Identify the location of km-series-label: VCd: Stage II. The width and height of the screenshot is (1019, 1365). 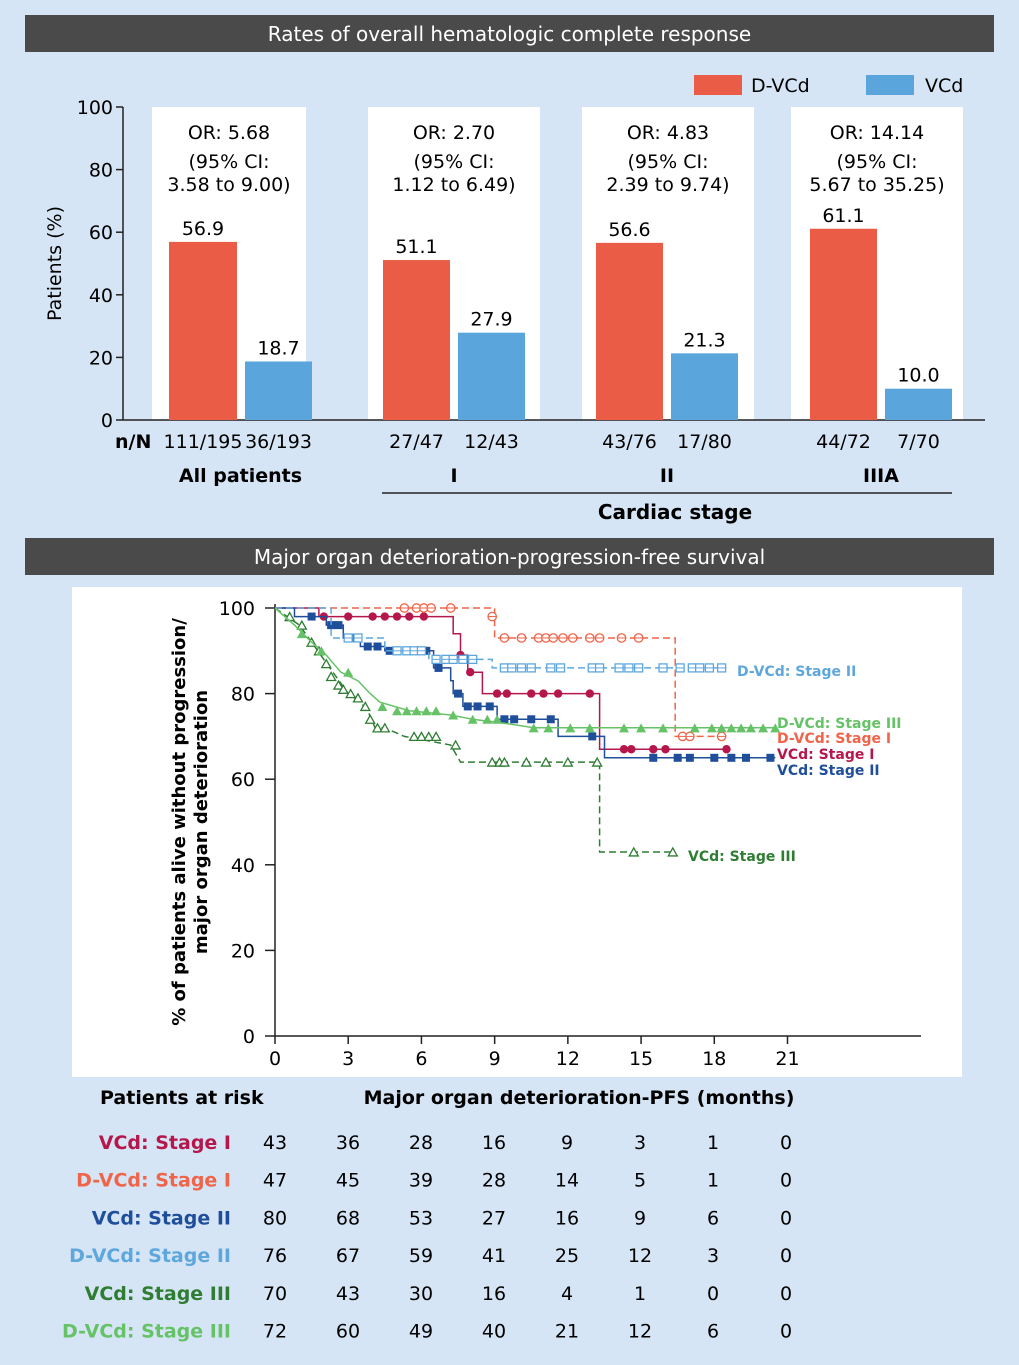
(828, 771).